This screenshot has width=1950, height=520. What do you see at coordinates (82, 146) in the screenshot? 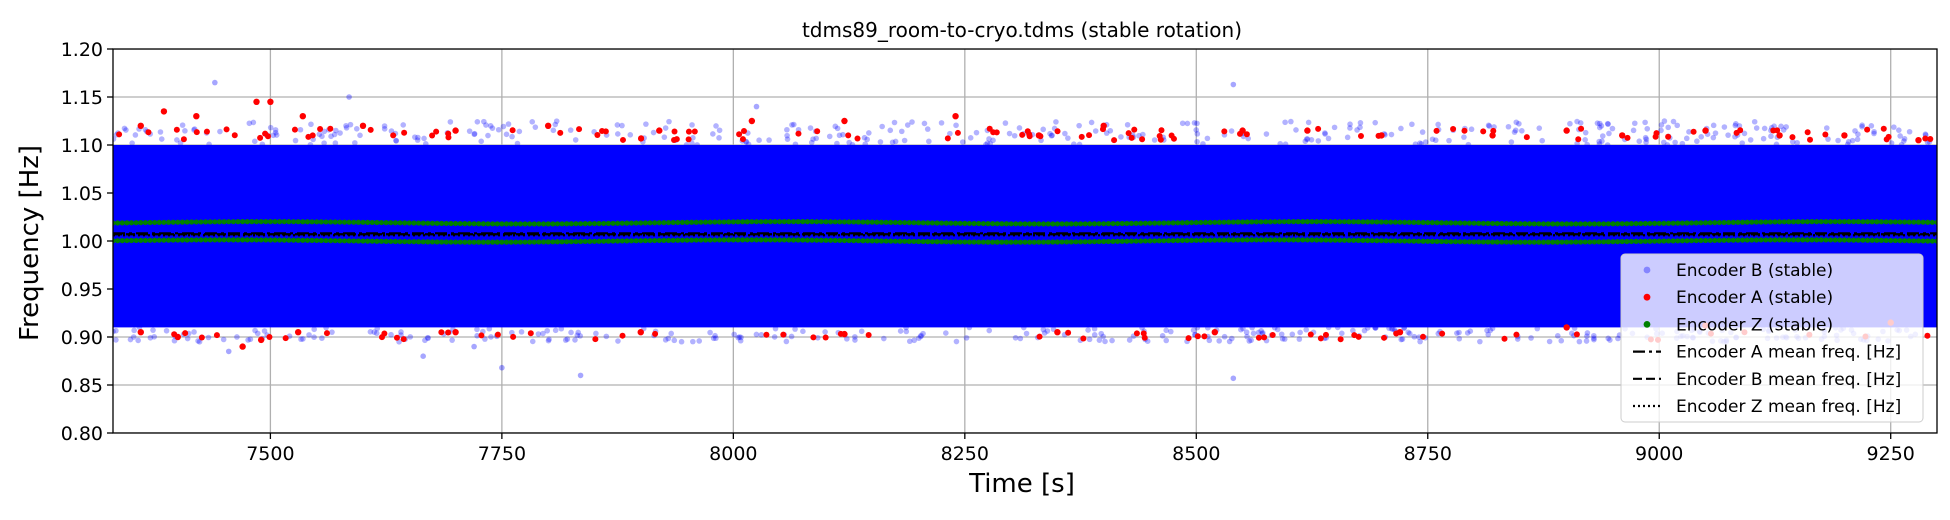
I see `y-tick-label: 1.10` at bounding box center [82, 146].